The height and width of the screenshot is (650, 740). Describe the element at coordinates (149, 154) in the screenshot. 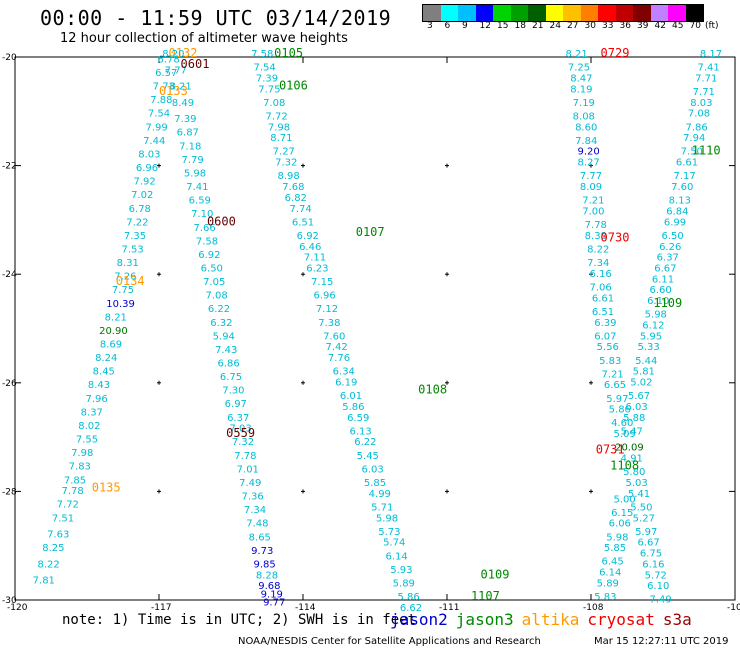

I see `swh-value: 8.03` at that location.